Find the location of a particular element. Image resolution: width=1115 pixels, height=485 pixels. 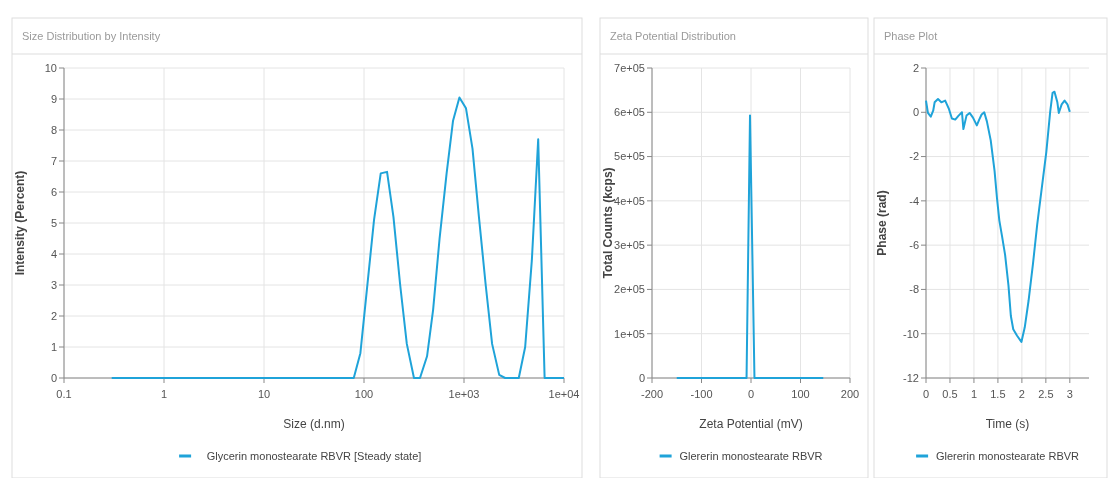

x-tick-label: 1e+04 is located at coordinates (564, 394).